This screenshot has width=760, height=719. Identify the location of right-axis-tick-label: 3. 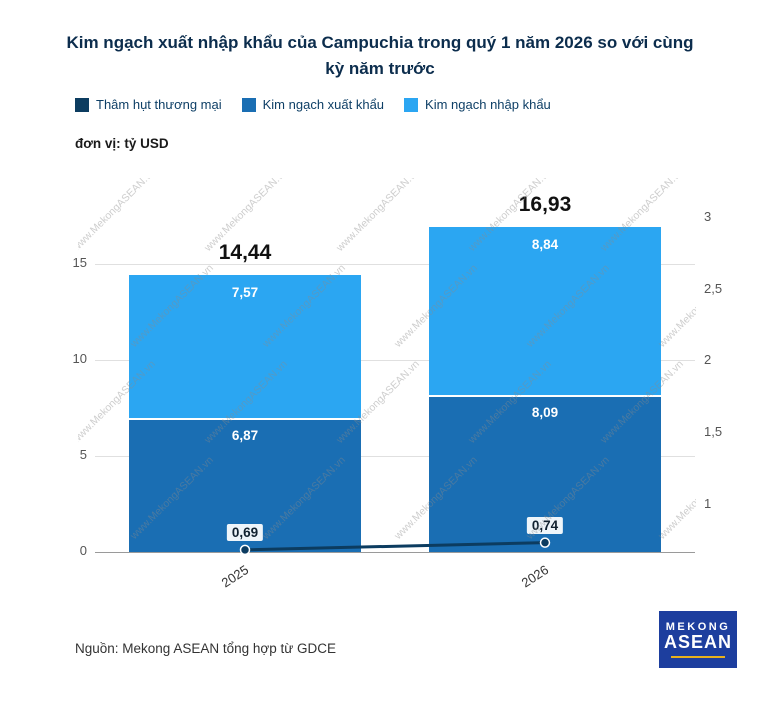
(708, 216).